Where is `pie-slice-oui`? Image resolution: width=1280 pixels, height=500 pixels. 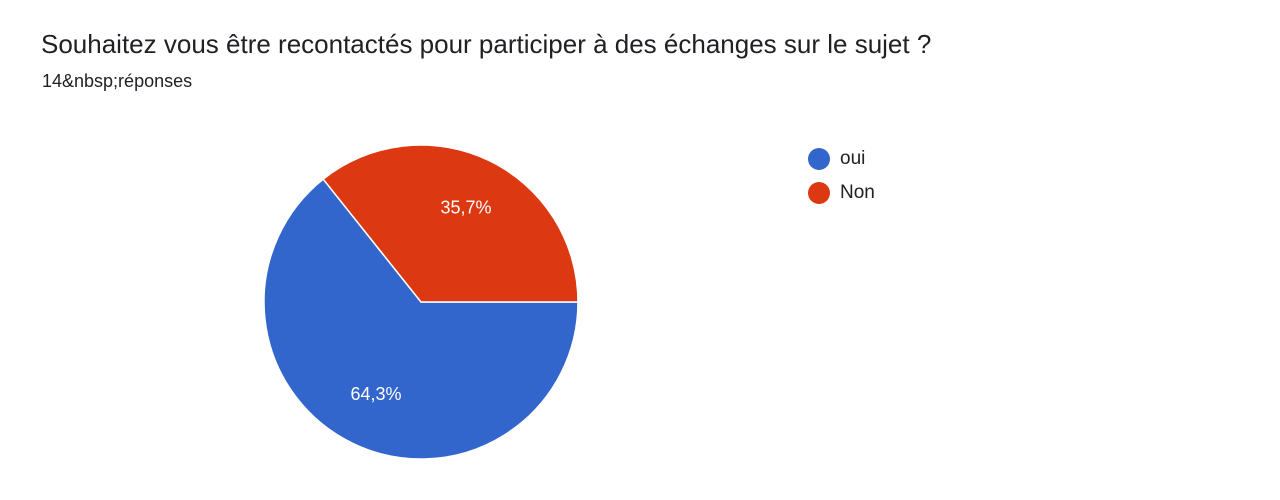
pie-slice-oui is located at coordinates (421, 319).